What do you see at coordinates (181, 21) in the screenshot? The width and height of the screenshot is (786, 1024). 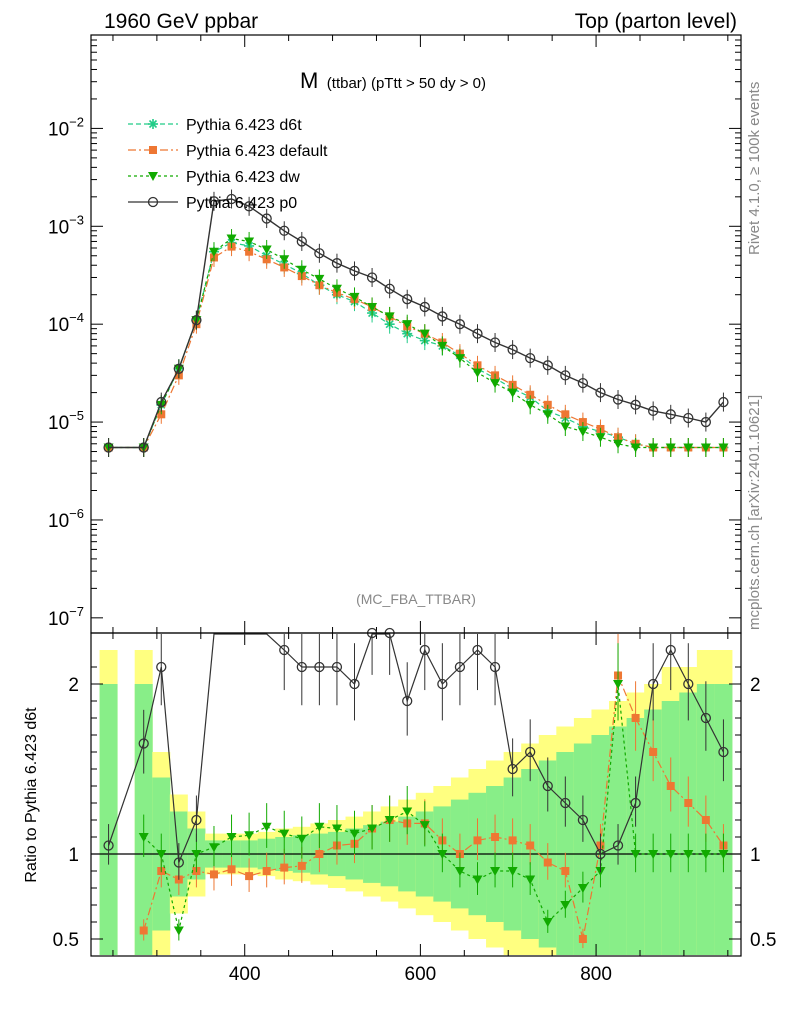 I see `energy-title: 1960 GeV ppbar` at bounding box center [181, 21].